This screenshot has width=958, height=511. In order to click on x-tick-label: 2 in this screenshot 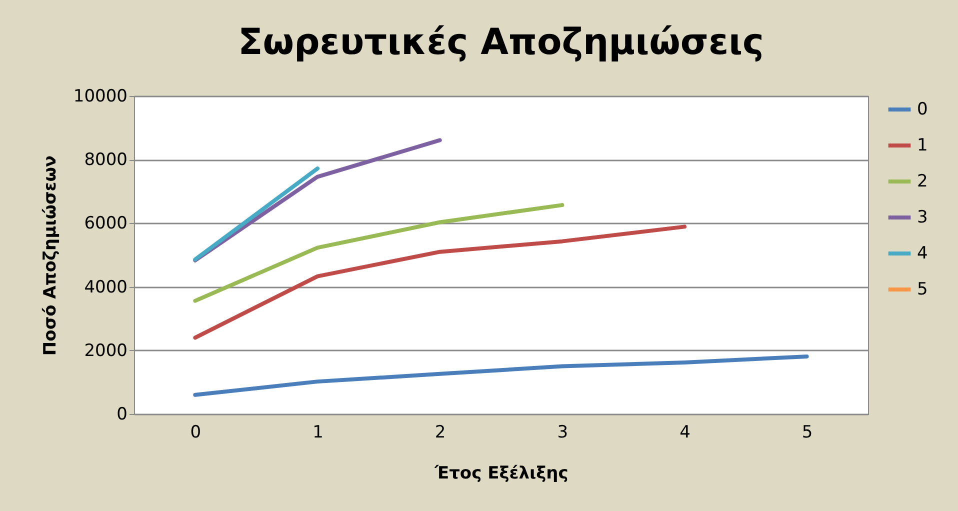, I will do `click(440, 432)`.